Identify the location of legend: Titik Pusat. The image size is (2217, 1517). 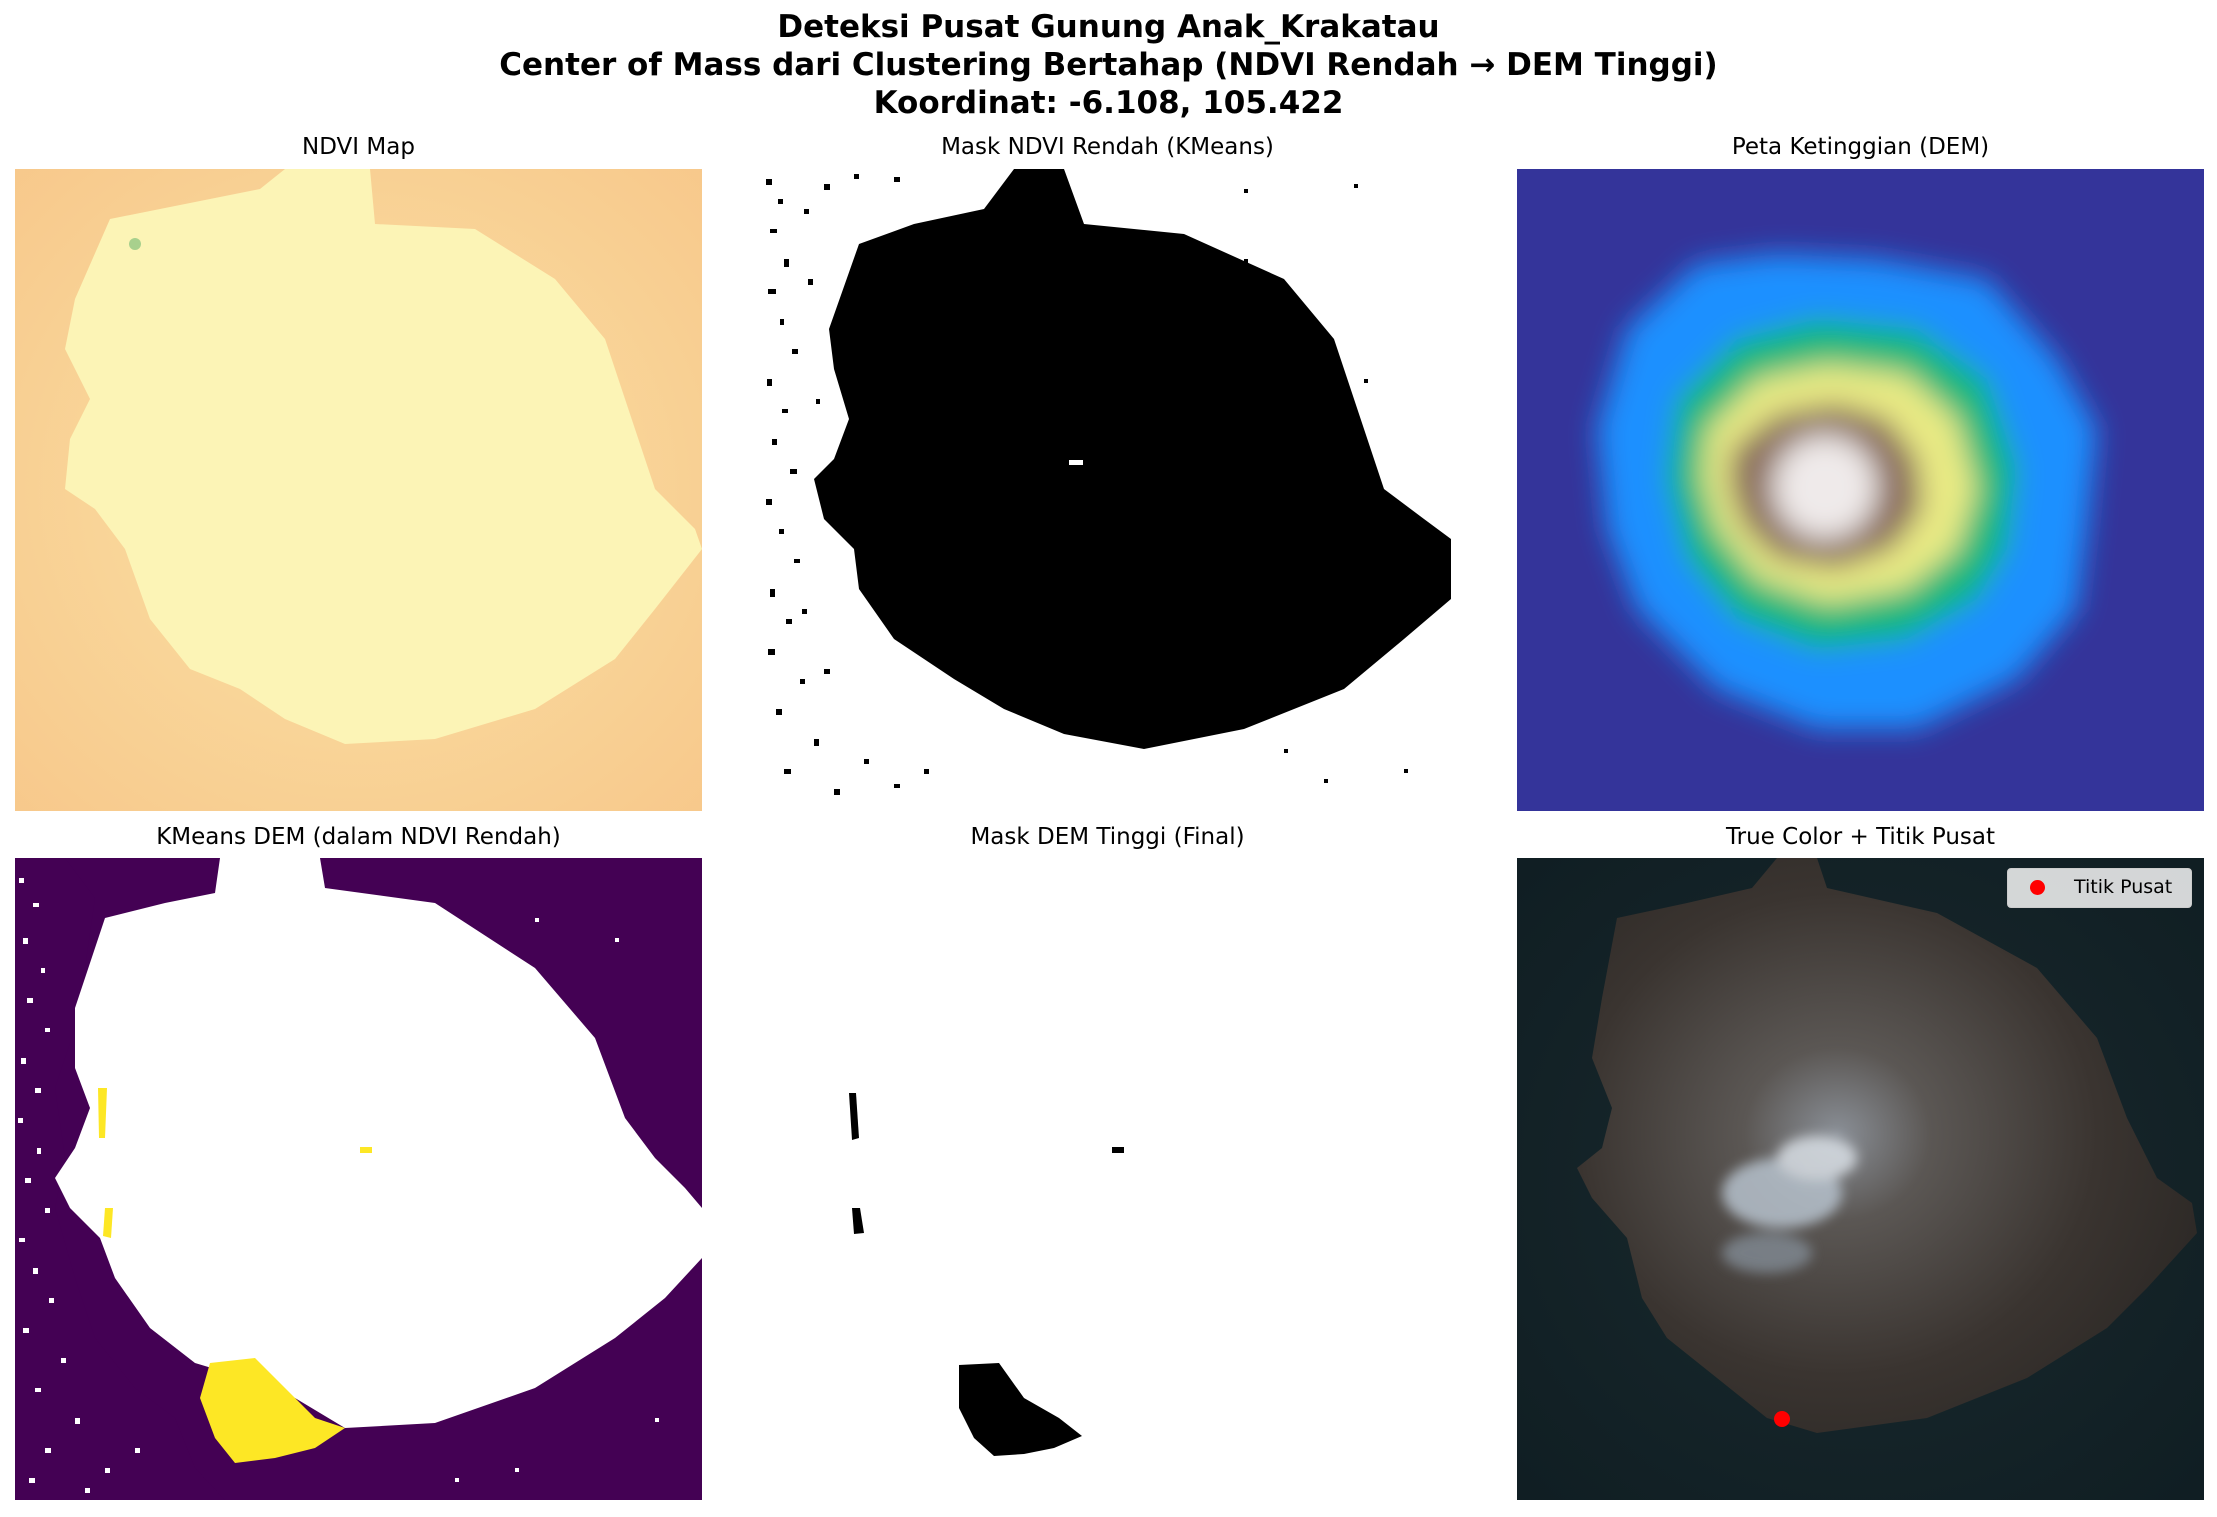
(2099, 888).